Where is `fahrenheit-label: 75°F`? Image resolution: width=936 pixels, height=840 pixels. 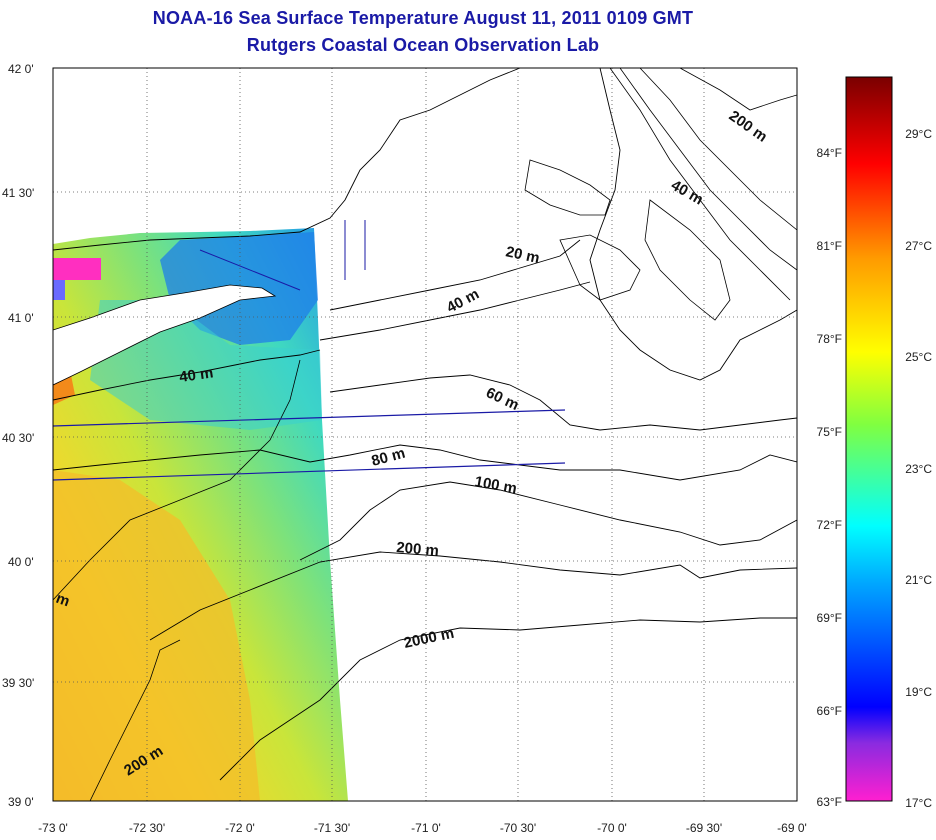
fahrenheit-label: 75°F is located at coordinates (829, 432).